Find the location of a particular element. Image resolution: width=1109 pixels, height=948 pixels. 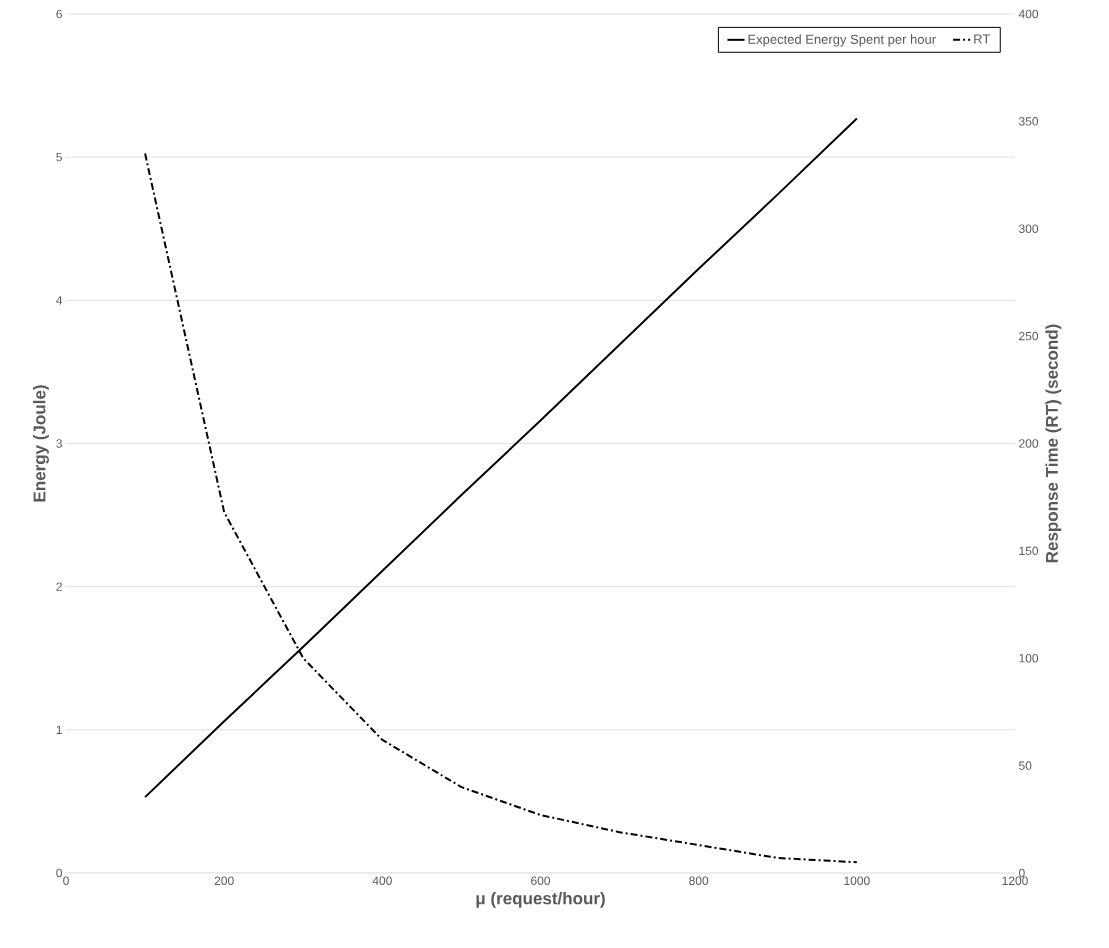

y2-tick-label: 350 is located at coordinates (1028, 121).